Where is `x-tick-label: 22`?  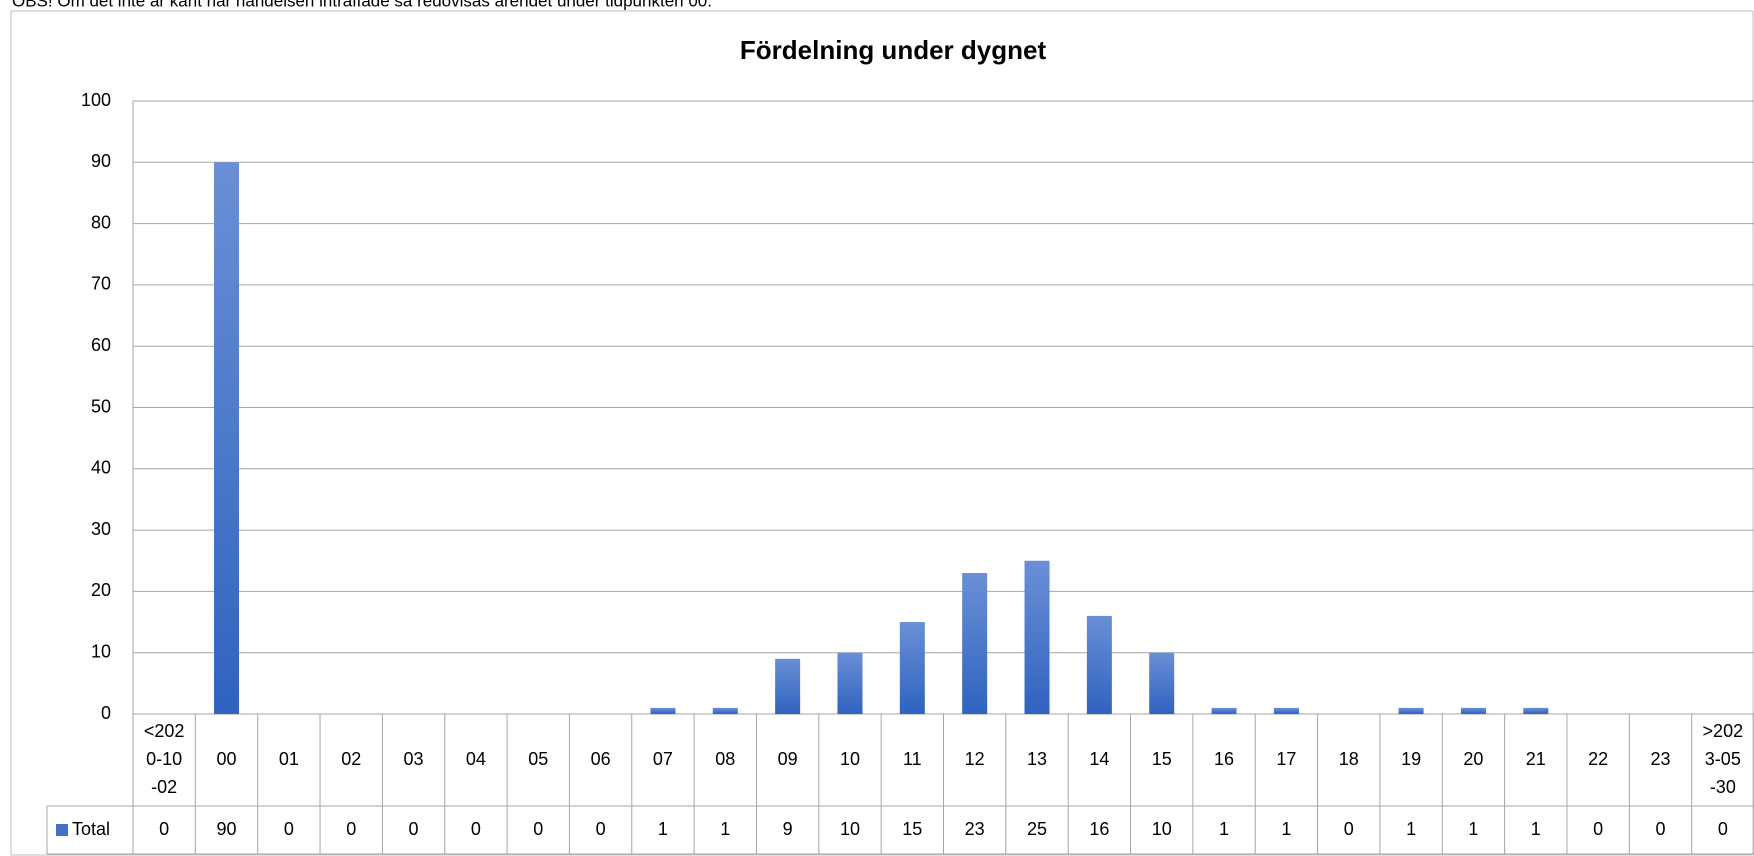
x-tick-label: 22 is located at coordinates (1598, 759).